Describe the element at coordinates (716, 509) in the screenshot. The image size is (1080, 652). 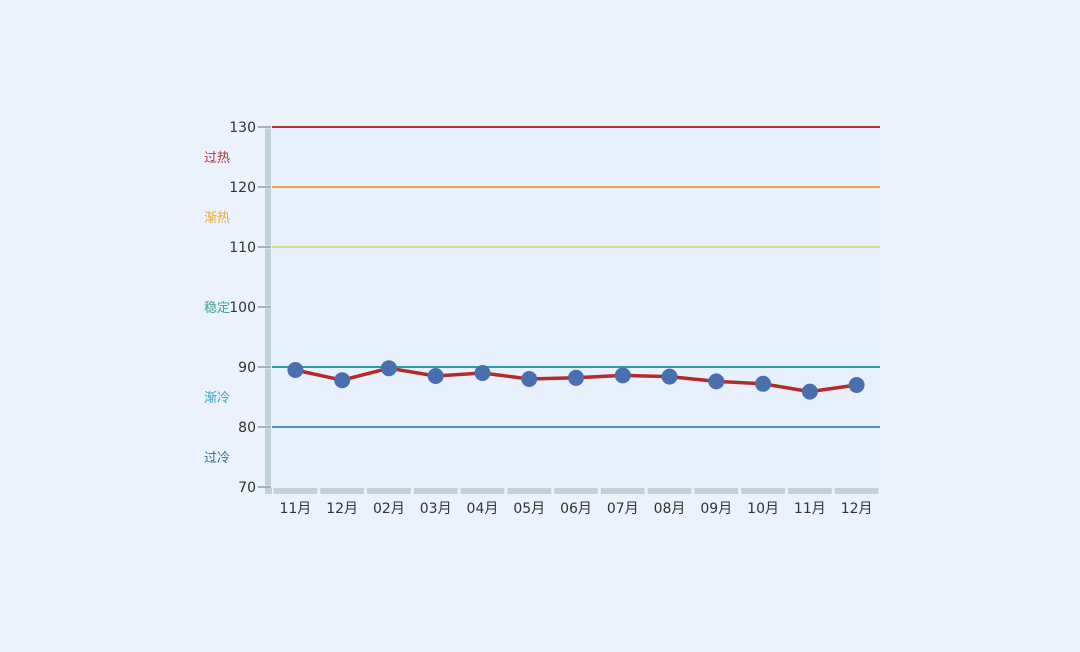
I see `x-tick-label: 09月` at that location.